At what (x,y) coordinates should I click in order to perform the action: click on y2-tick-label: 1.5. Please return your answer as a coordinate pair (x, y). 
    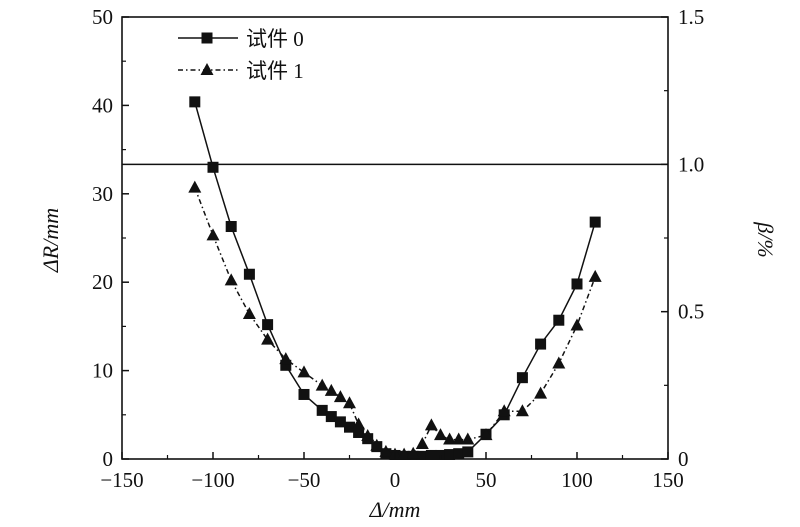
    Looking at the image, I should click on (691, 17).